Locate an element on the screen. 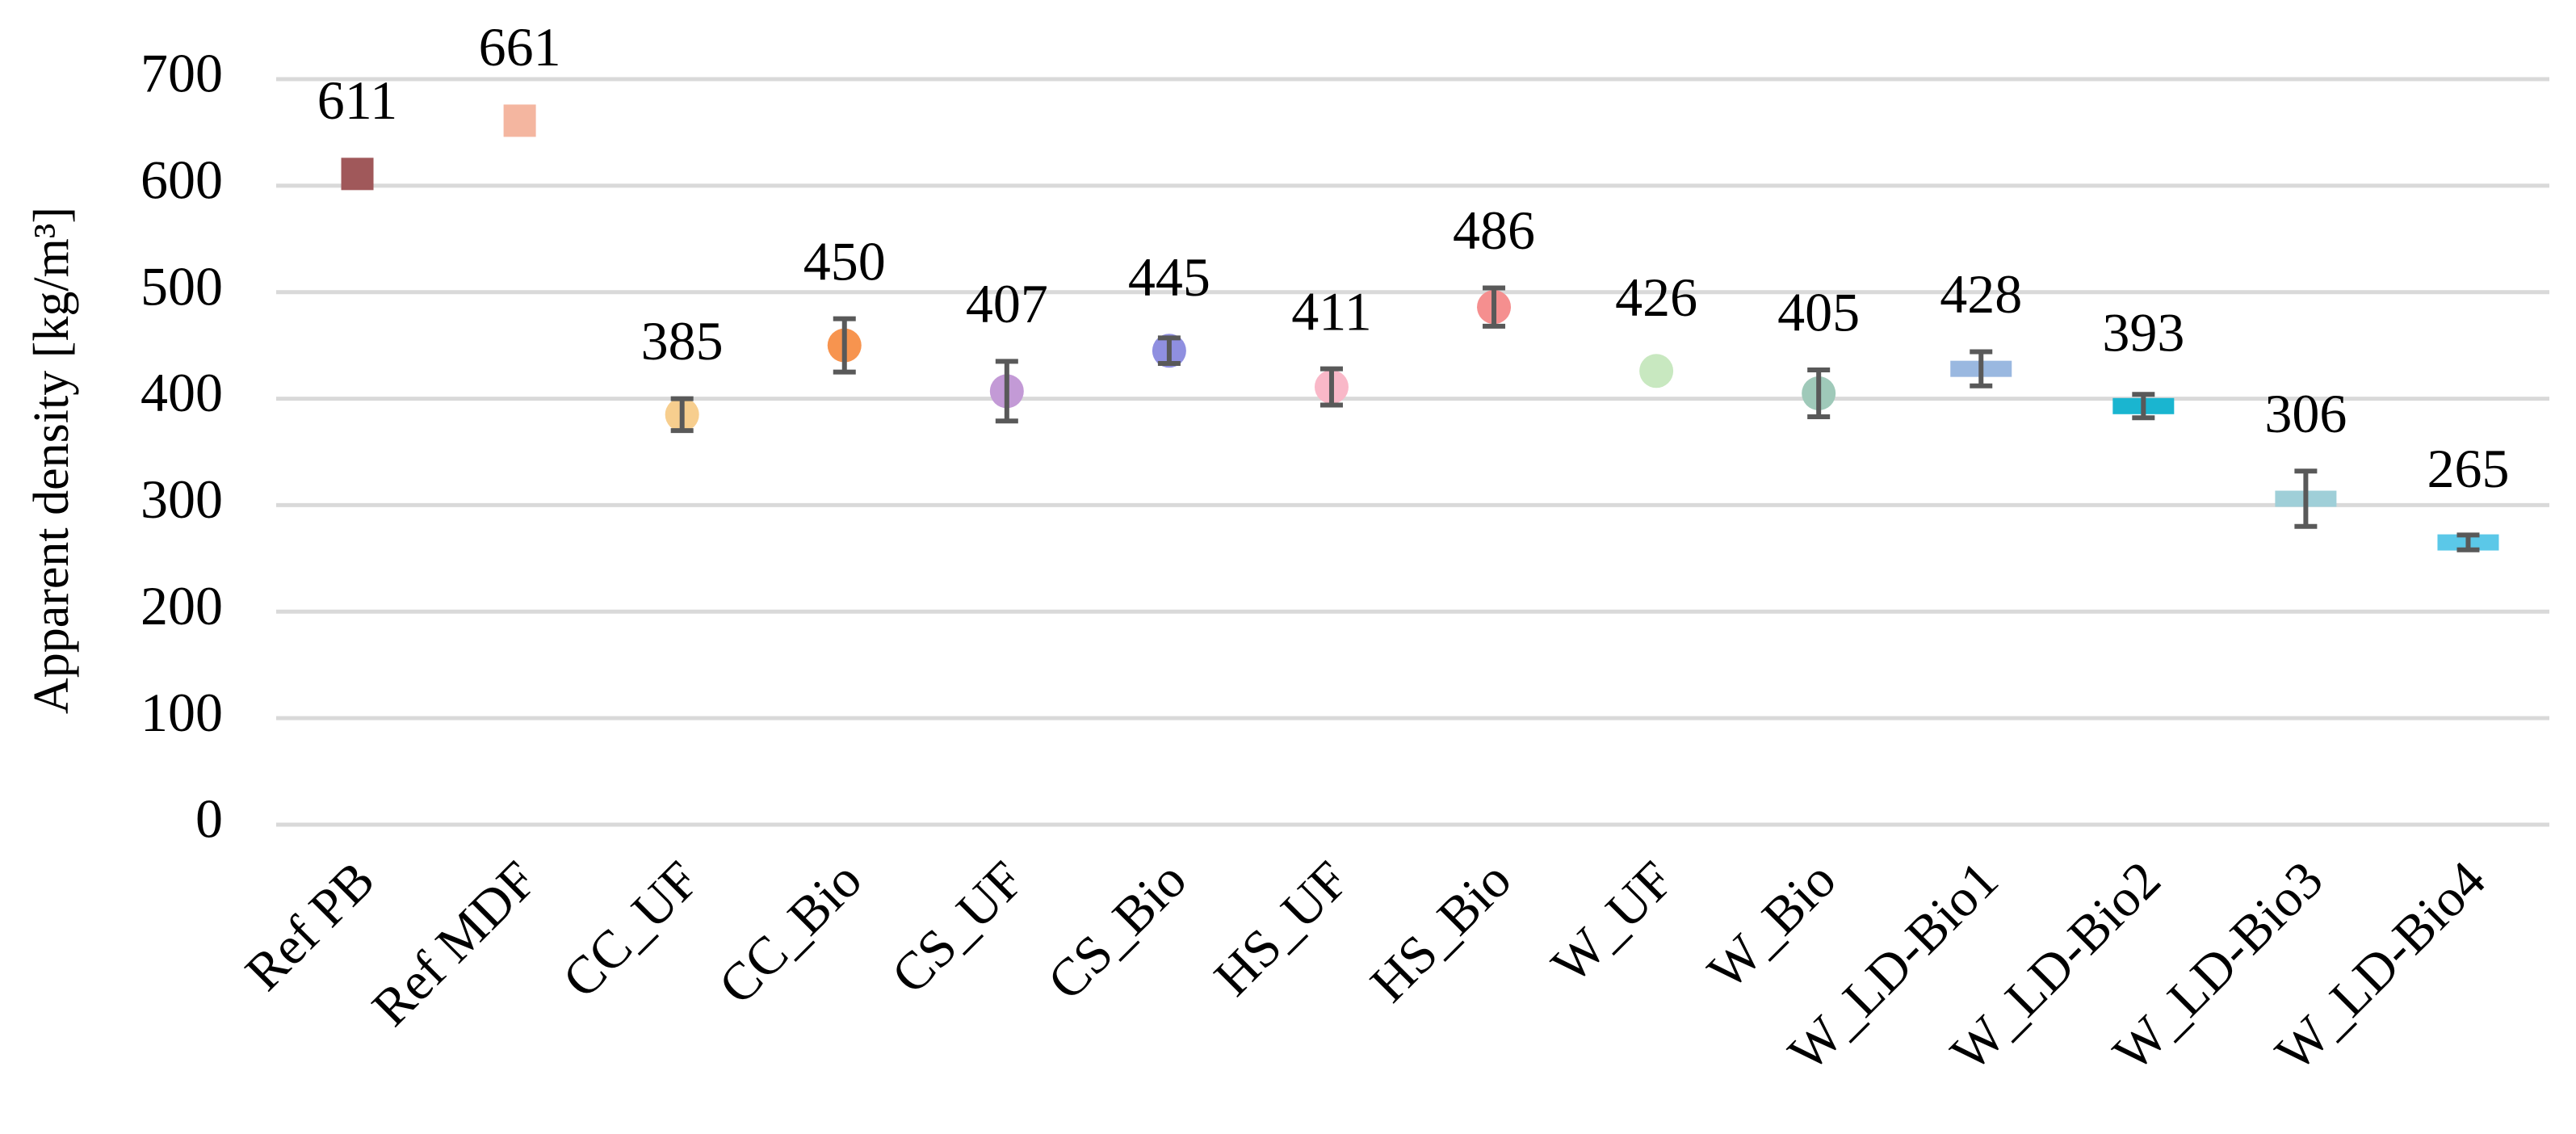  data-label: 450 is located at coordinates (844, 261).